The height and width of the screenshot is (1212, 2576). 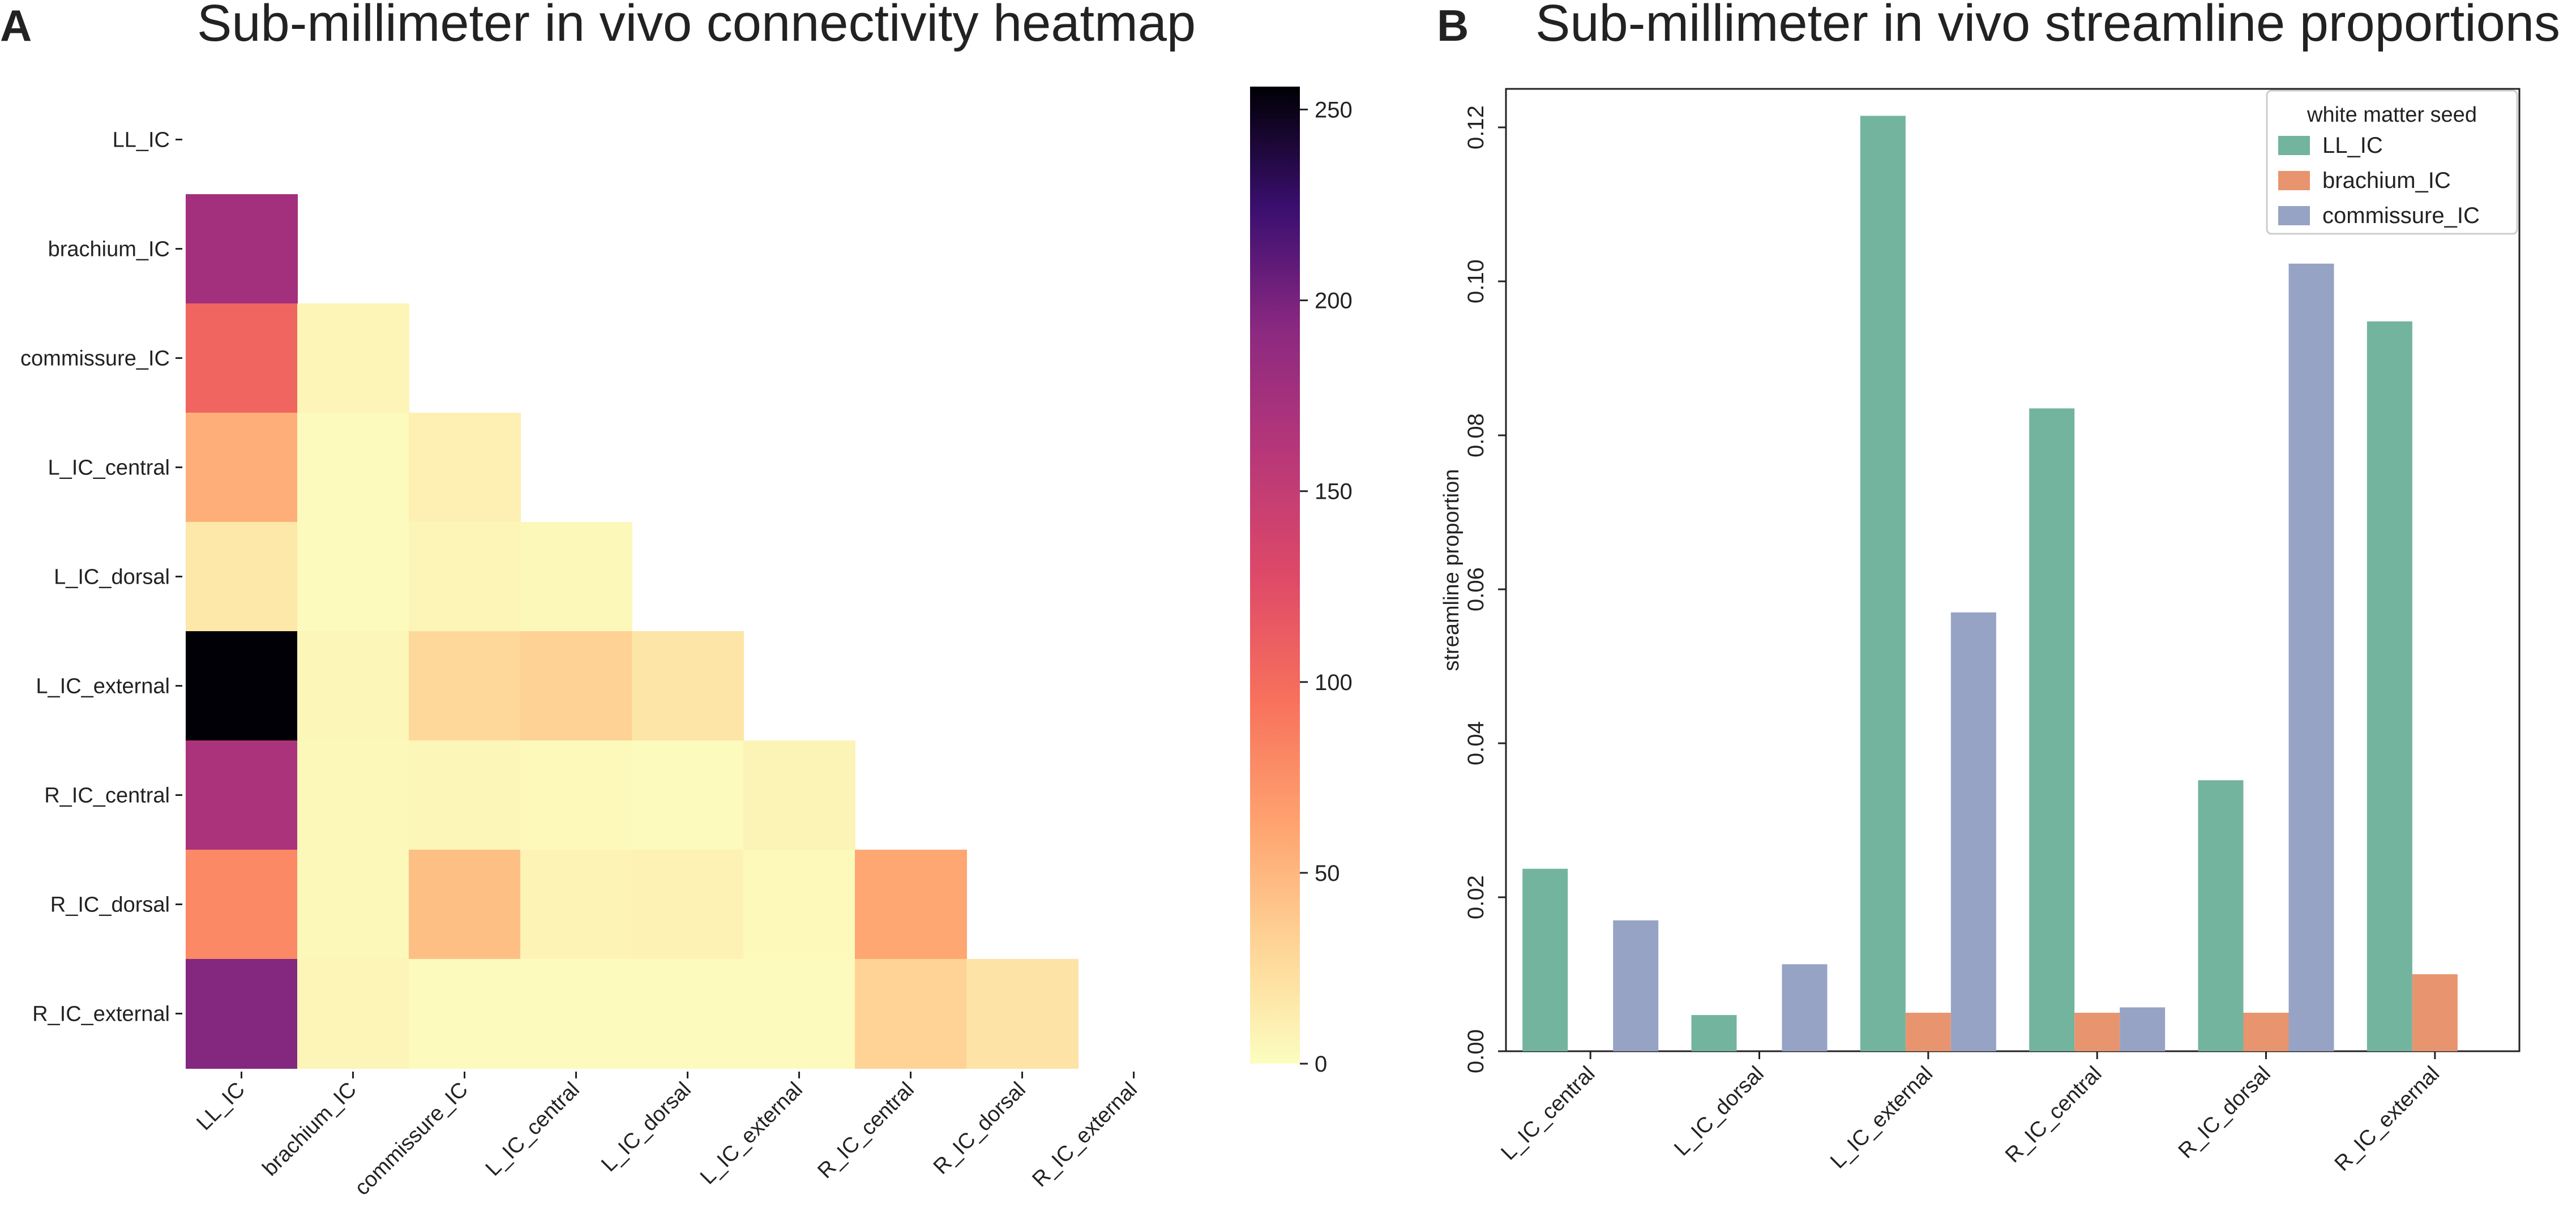 I want to click on heatmap-row-label: L_IC_external, so click(x=103, y=687).